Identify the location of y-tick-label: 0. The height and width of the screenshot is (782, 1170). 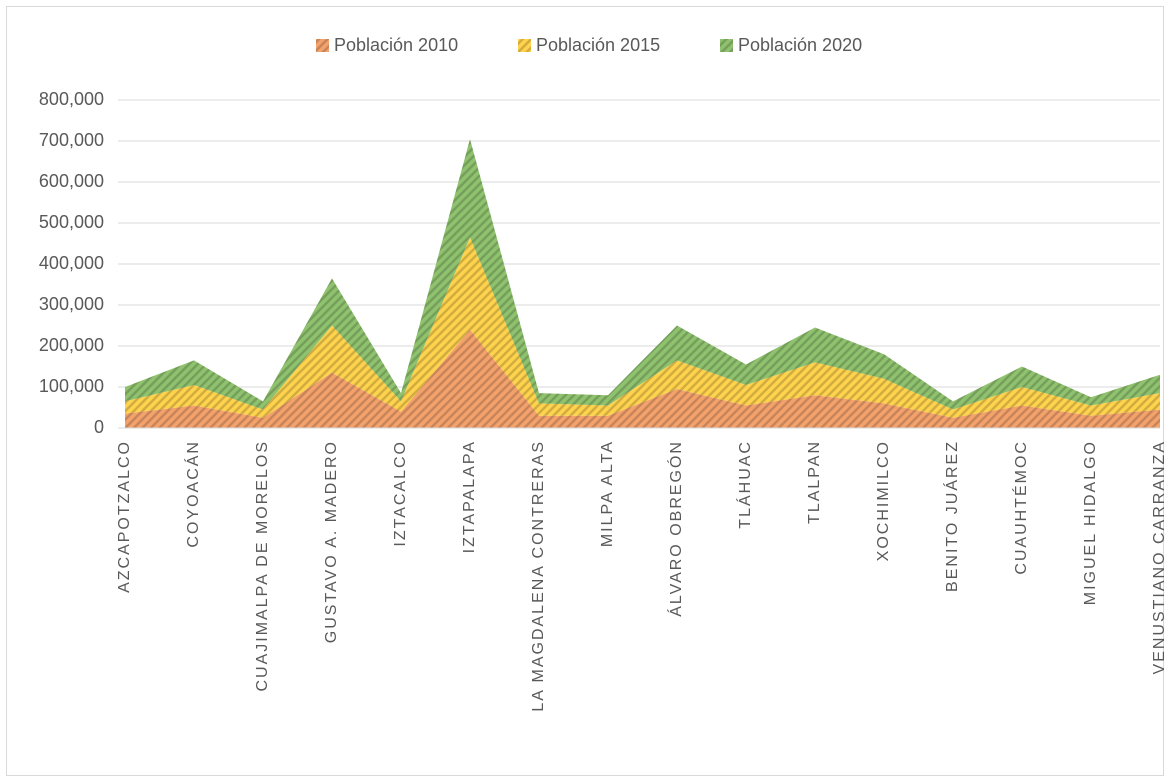
(99, 427).